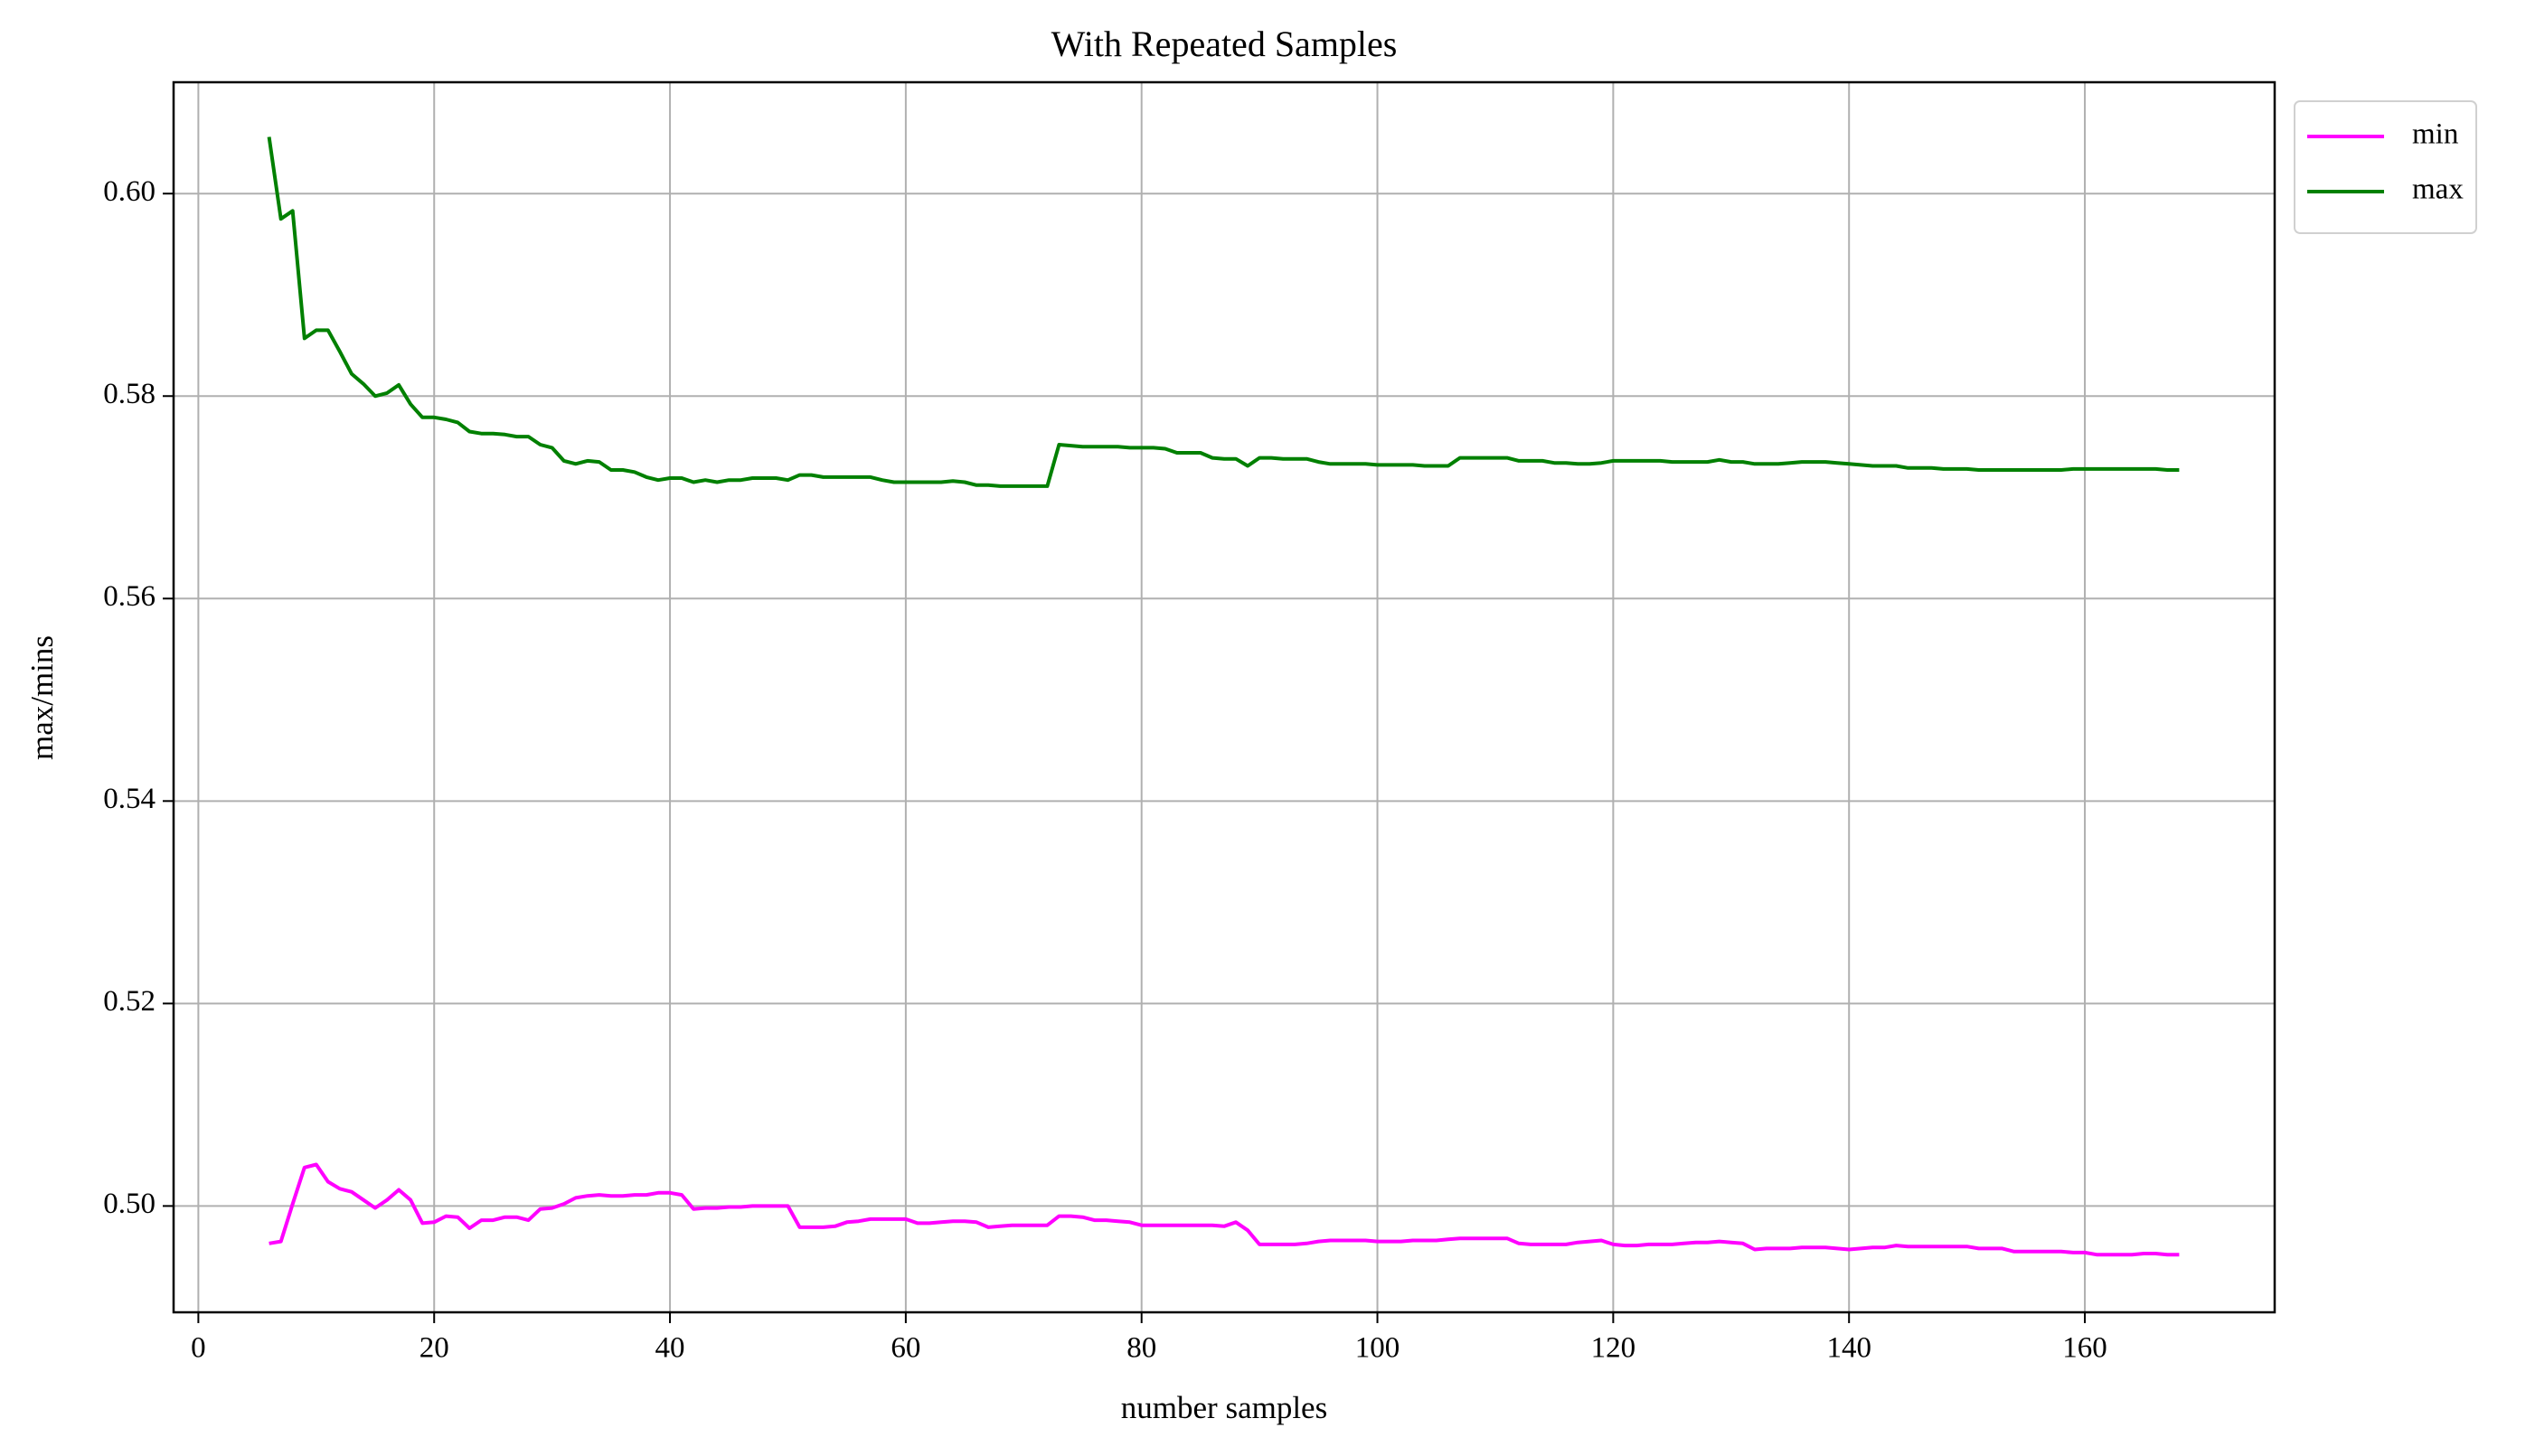 This screenshot has width=2526, height=1456. Describe the element at coordinates (198, 1349) in the screenshot. I see `x-tick-label: 0` at that location.